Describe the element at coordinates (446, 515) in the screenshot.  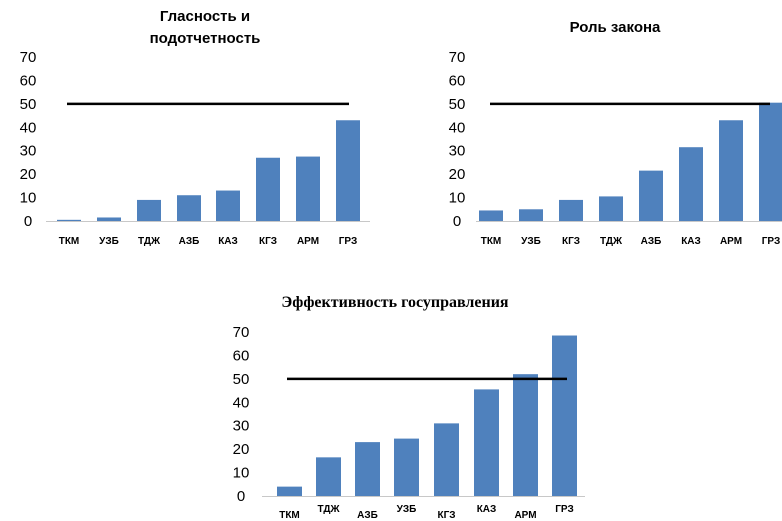
I see `chart-3-category-label: КГЗ` at that location.